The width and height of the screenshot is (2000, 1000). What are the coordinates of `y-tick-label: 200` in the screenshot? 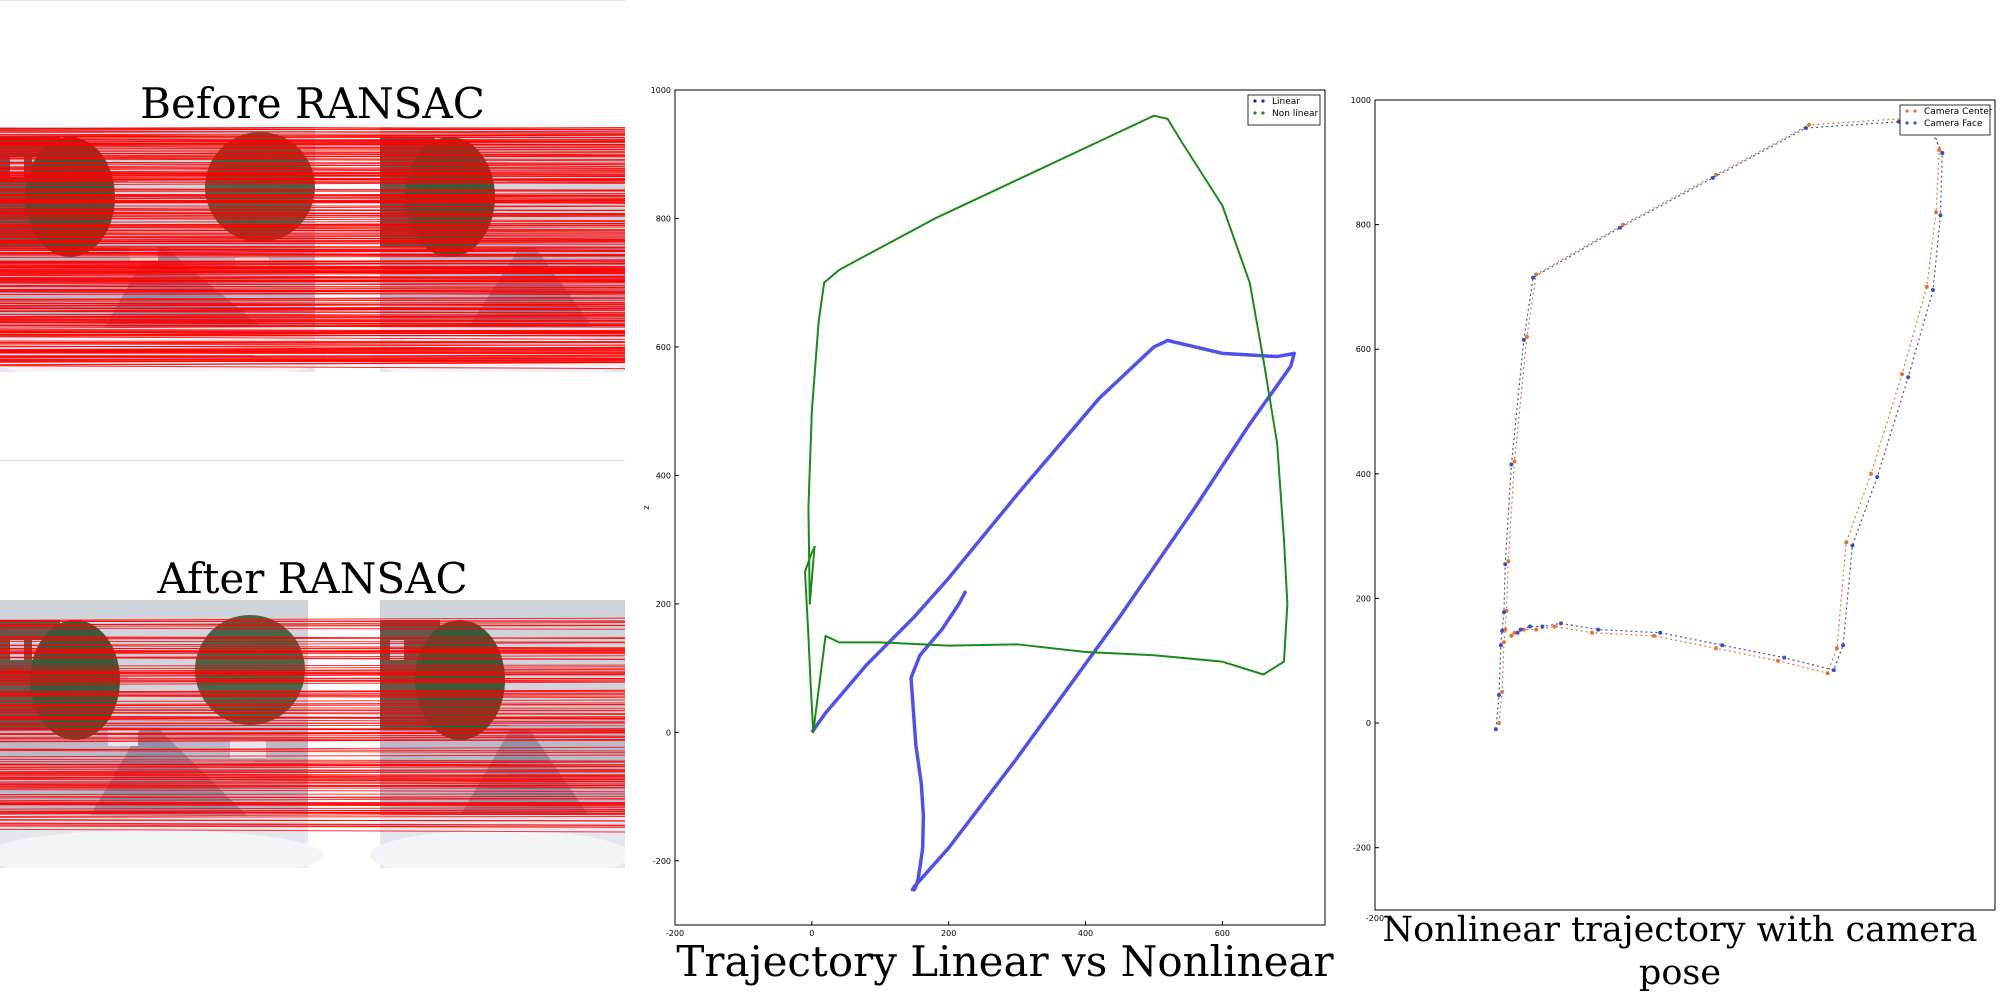 It's located at (663, 604).